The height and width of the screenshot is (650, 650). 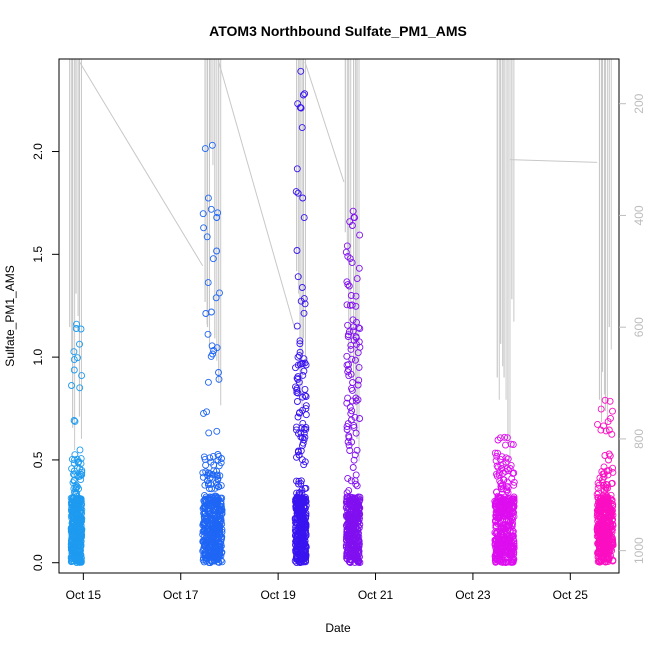 What do you see at coordinates (639, 103) in the screenshot?
I see `y-right-tick-label: 200` at bounding box center [639, 103].